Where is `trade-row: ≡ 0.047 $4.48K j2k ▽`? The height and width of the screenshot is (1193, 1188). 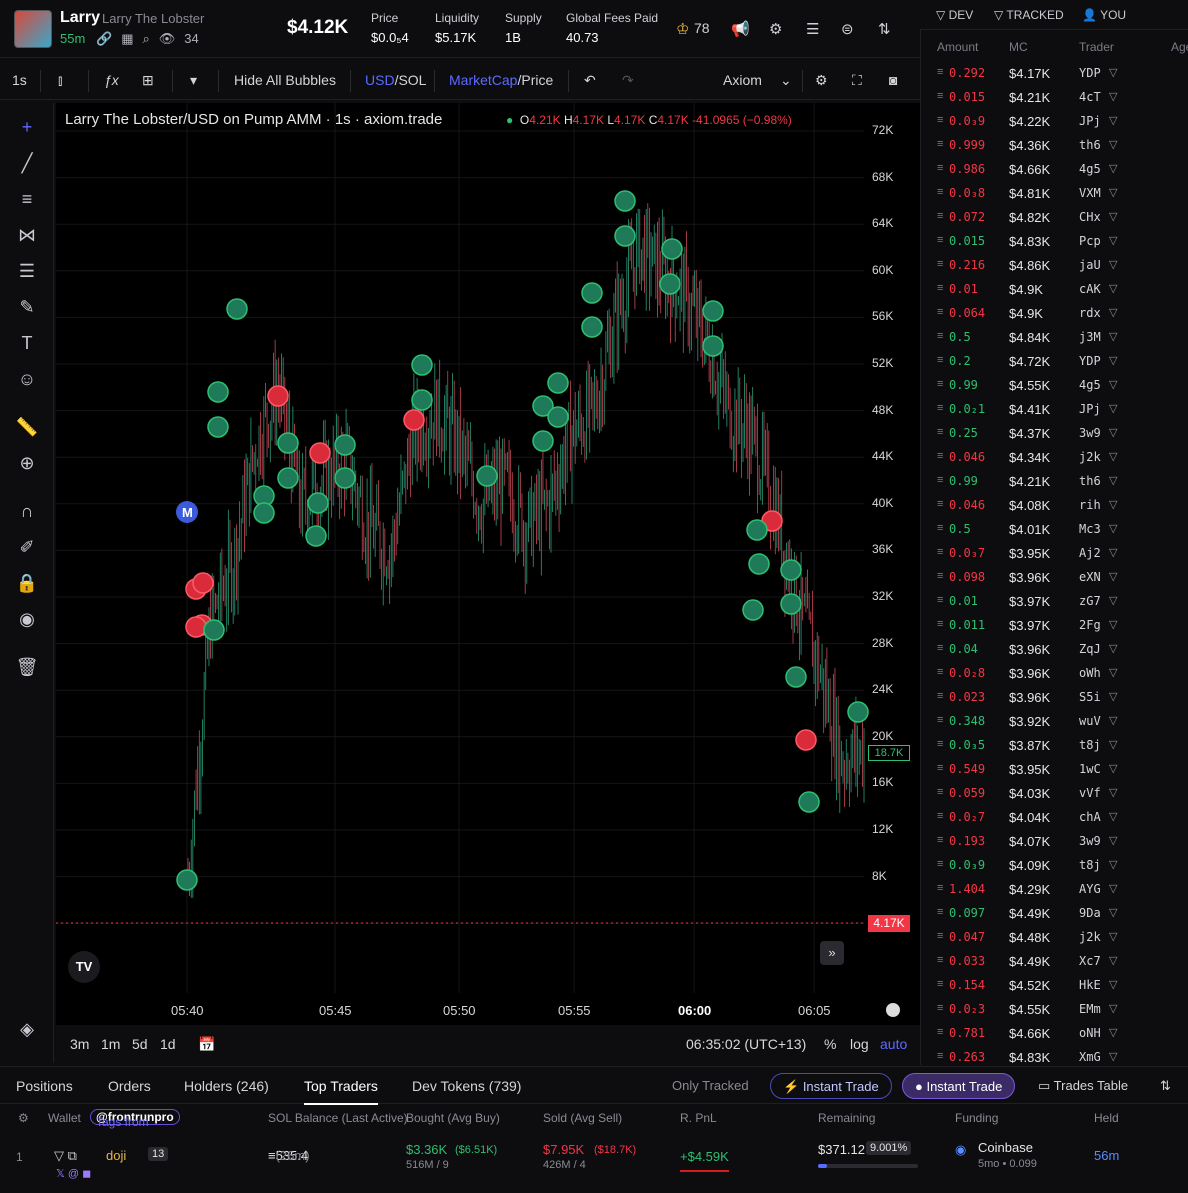
trade-row: ≡ 0.047 $4.48K j2k ▽ is located at coordinates (1027, 937).